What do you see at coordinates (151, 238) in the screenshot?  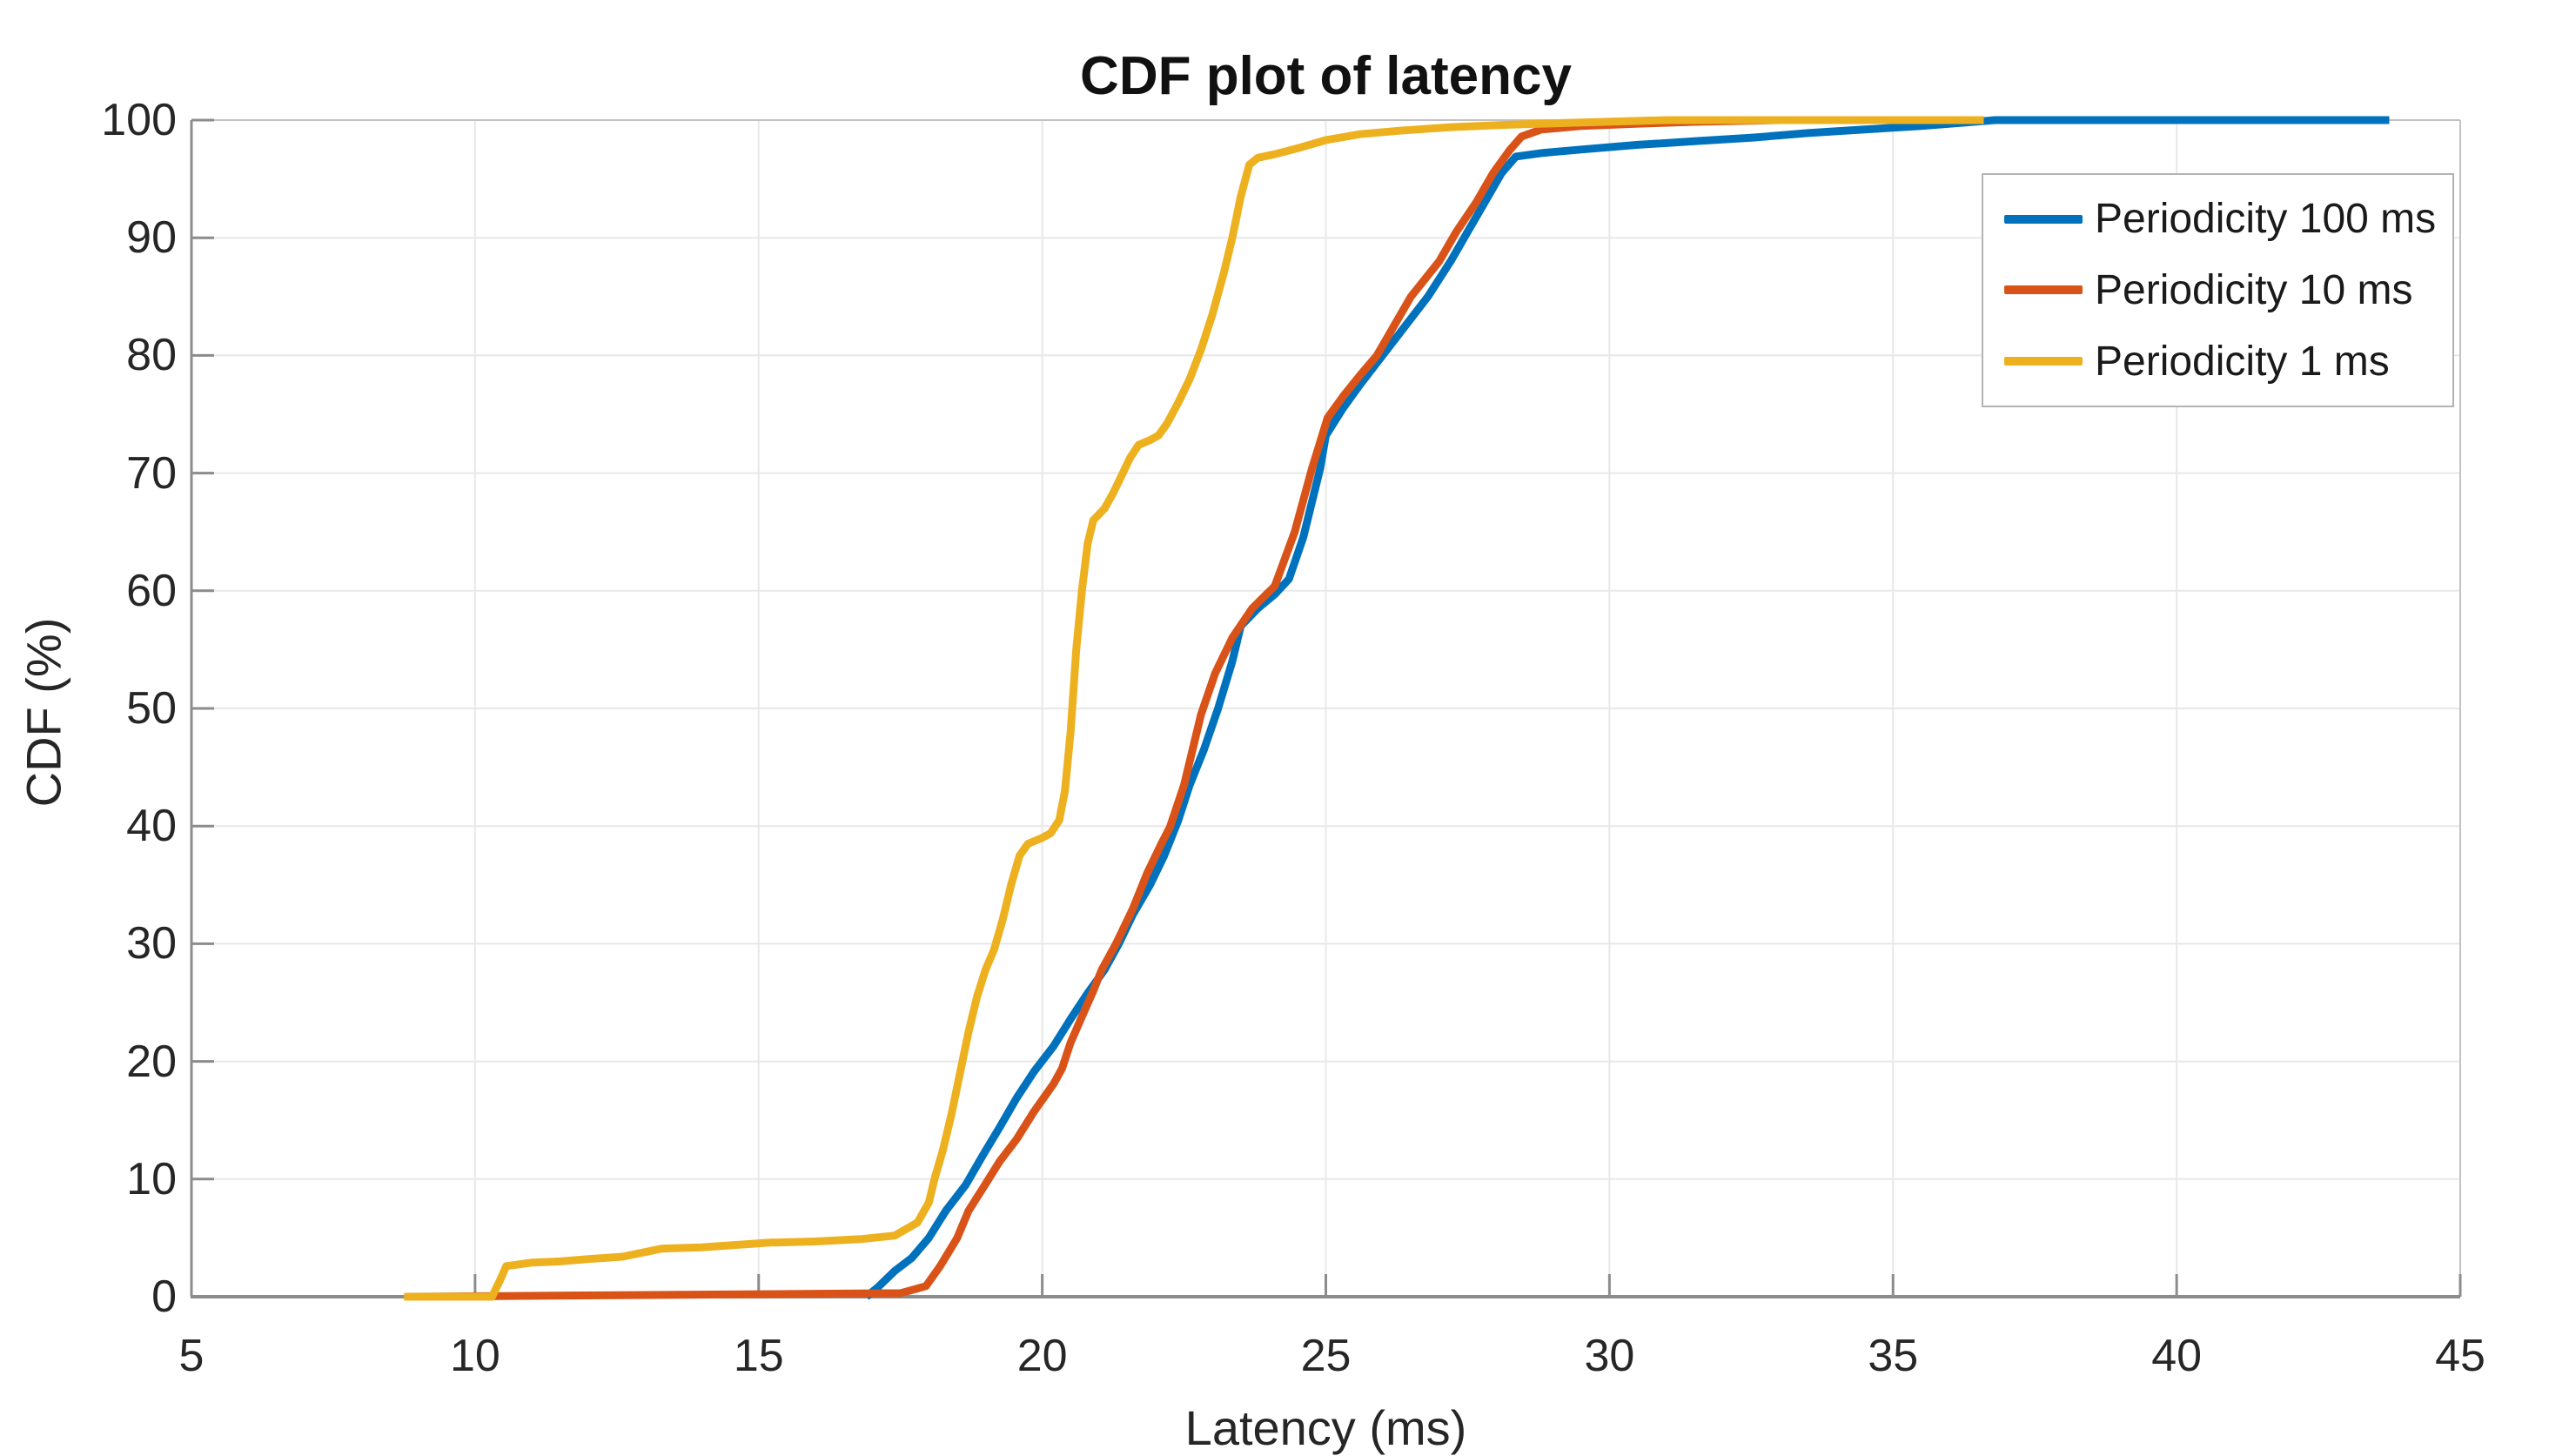 I see `y-tick-label: 90` at bounding box center [151, 238].